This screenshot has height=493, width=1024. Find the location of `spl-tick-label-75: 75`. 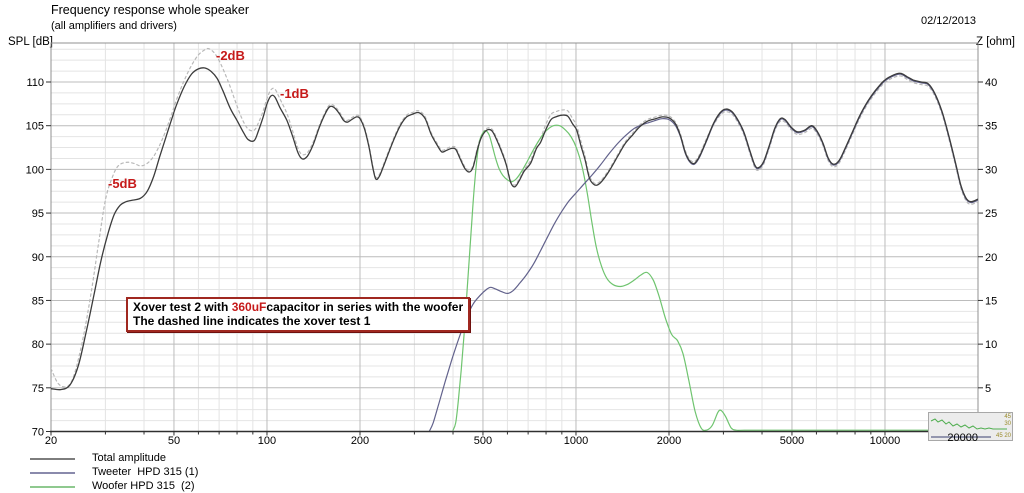

spl-tick-label-75: 75 is located at coordinates (38, 389).